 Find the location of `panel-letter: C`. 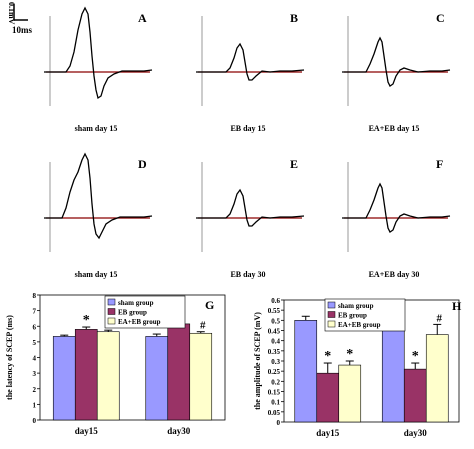

panel-letter: C is located at coordinates (440, 18).